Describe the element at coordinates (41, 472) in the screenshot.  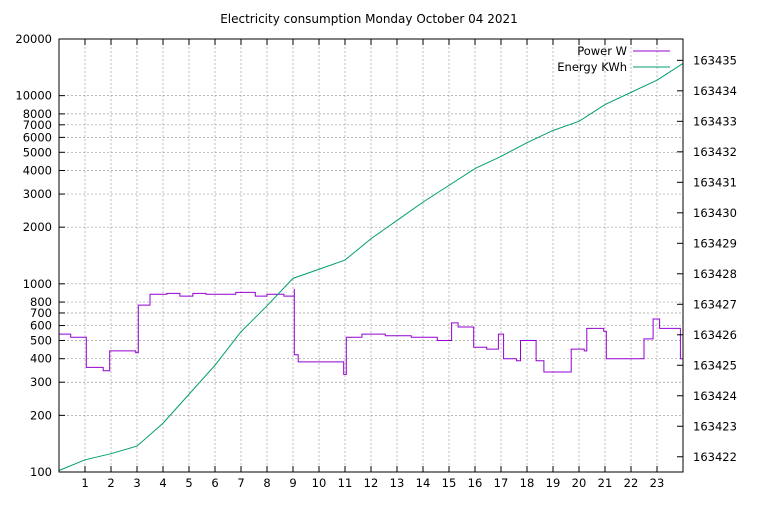
I see `y-left-tick-label: 100` at that location.